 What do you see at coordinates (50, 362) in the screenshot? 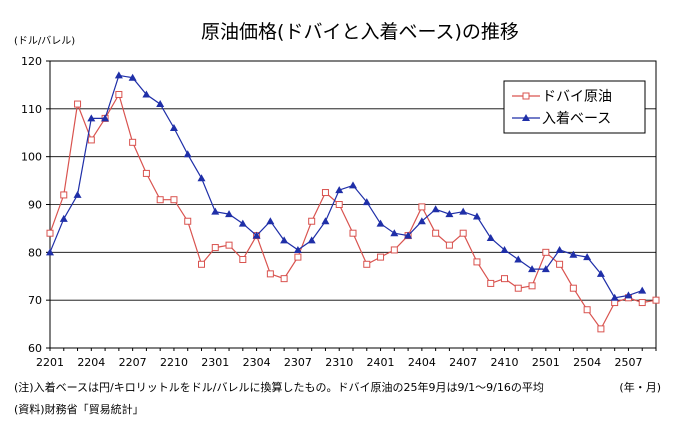
I see `x-tick-label-2201: 2201` at bounding box center [50, 362].